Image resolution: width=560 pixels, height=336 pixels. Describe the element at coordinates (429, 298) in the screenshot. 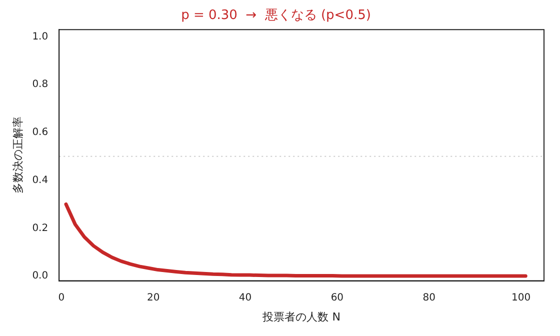

I see `x-tick-label: 80` at that location.